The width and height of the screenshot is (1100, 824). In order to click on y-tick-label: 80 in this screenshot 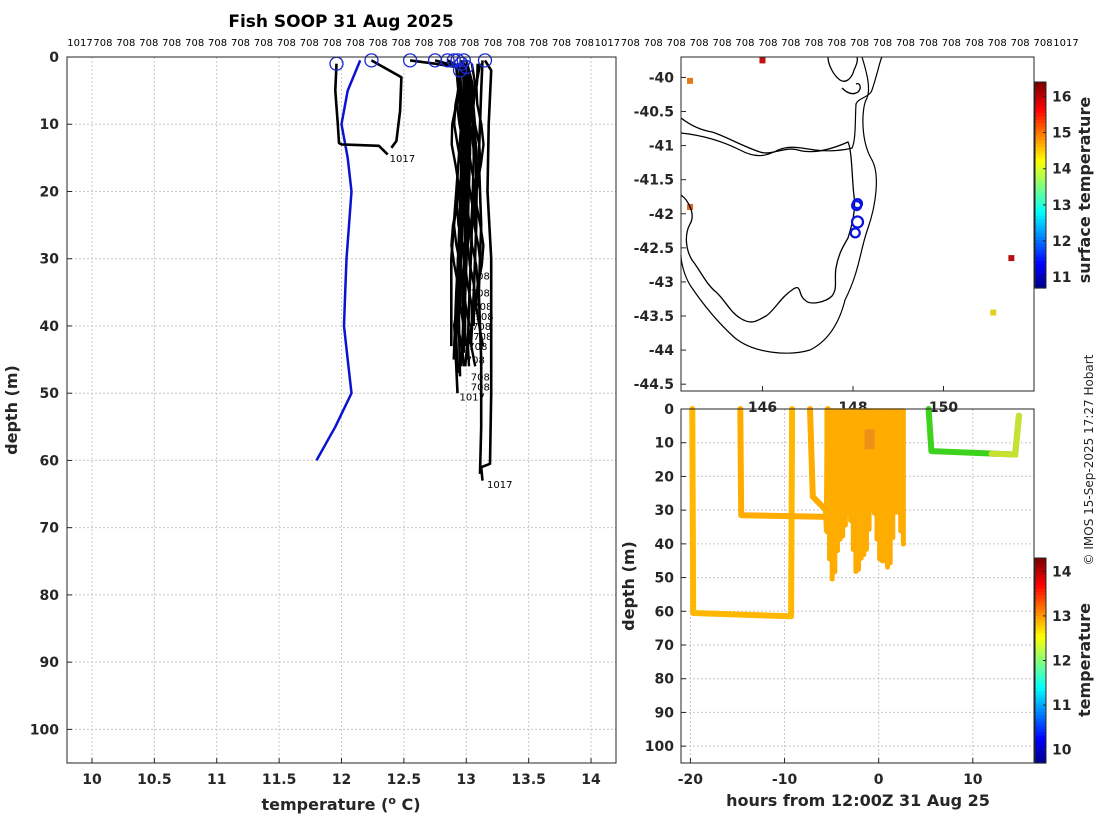, I will do `click(50, 596)`.